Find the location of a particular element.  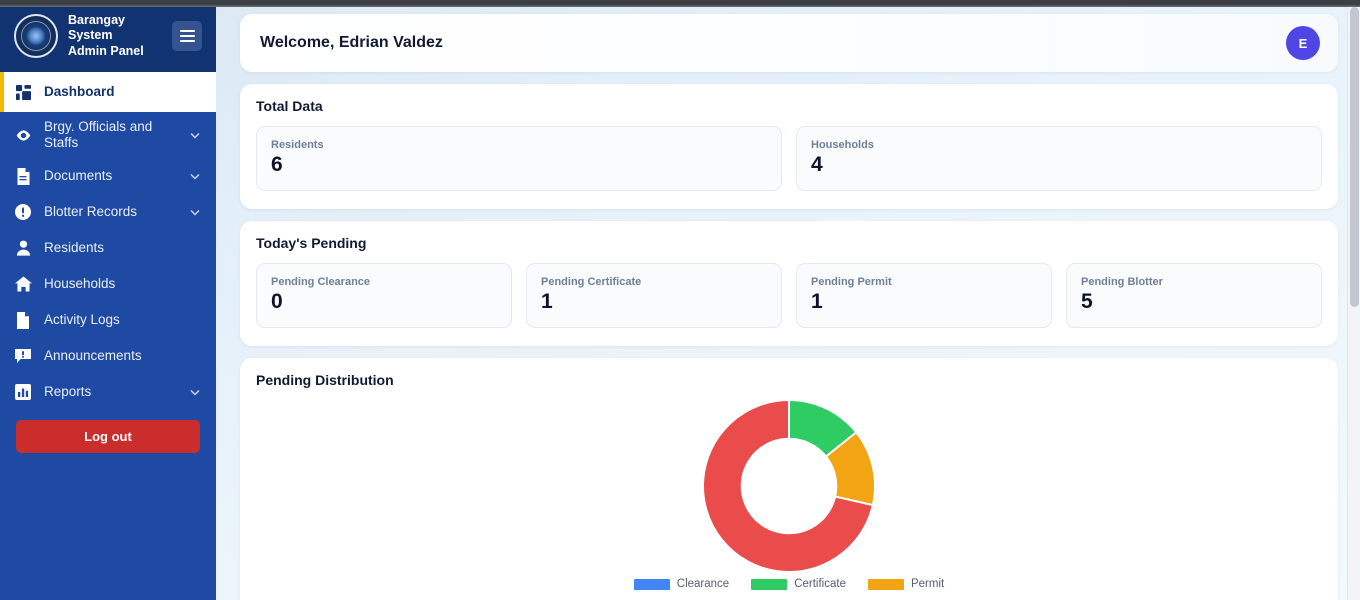

total-data-cards: Residents 6 Households 4 is located at coordinates (789, 159).